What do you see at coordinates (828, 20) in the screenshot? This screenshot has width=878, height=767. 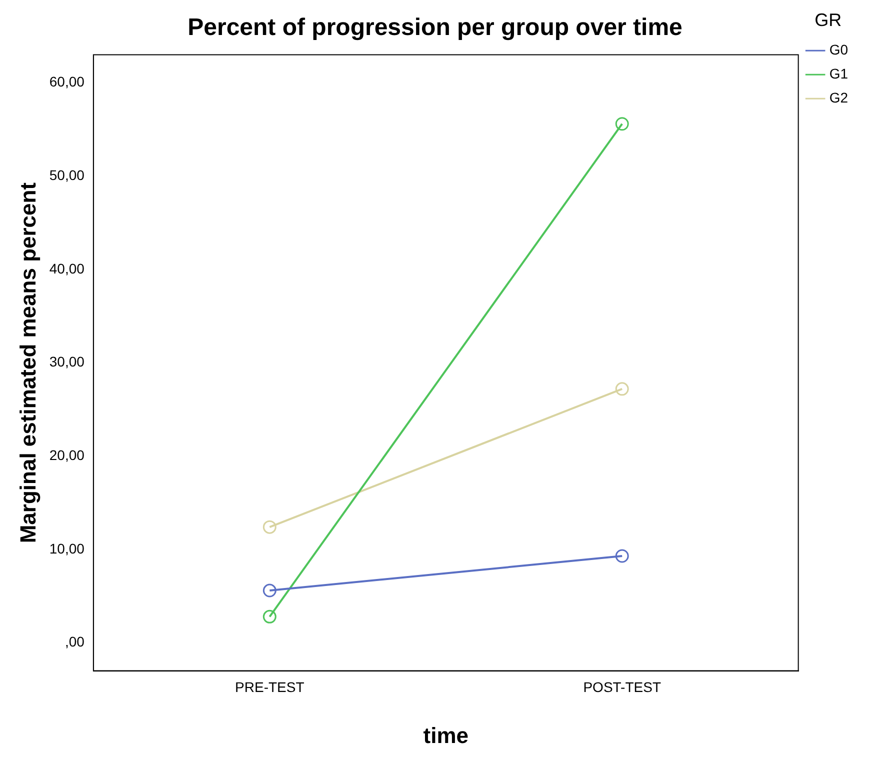 I see `legend-title: GR` at bounding box center [828, 20].